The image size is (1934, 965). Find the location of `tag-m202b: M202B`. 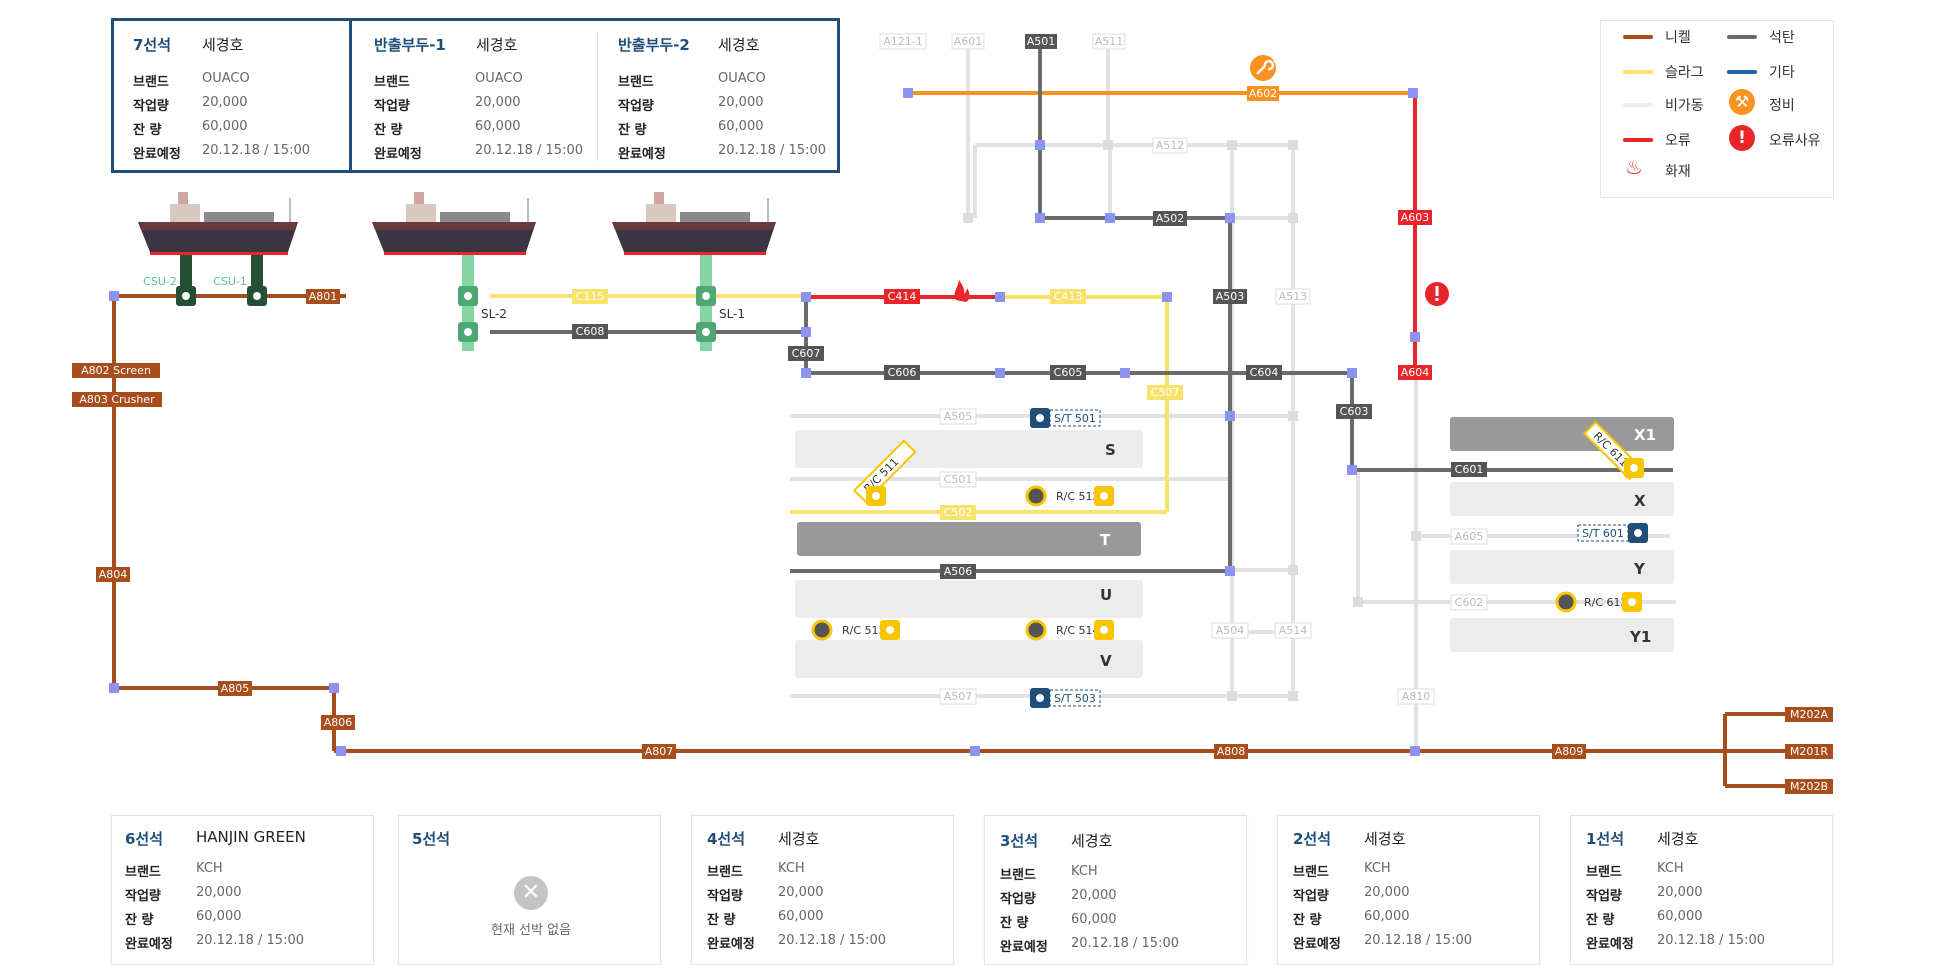

tag-m202b: M202B is located at coordinates (1809, 786).